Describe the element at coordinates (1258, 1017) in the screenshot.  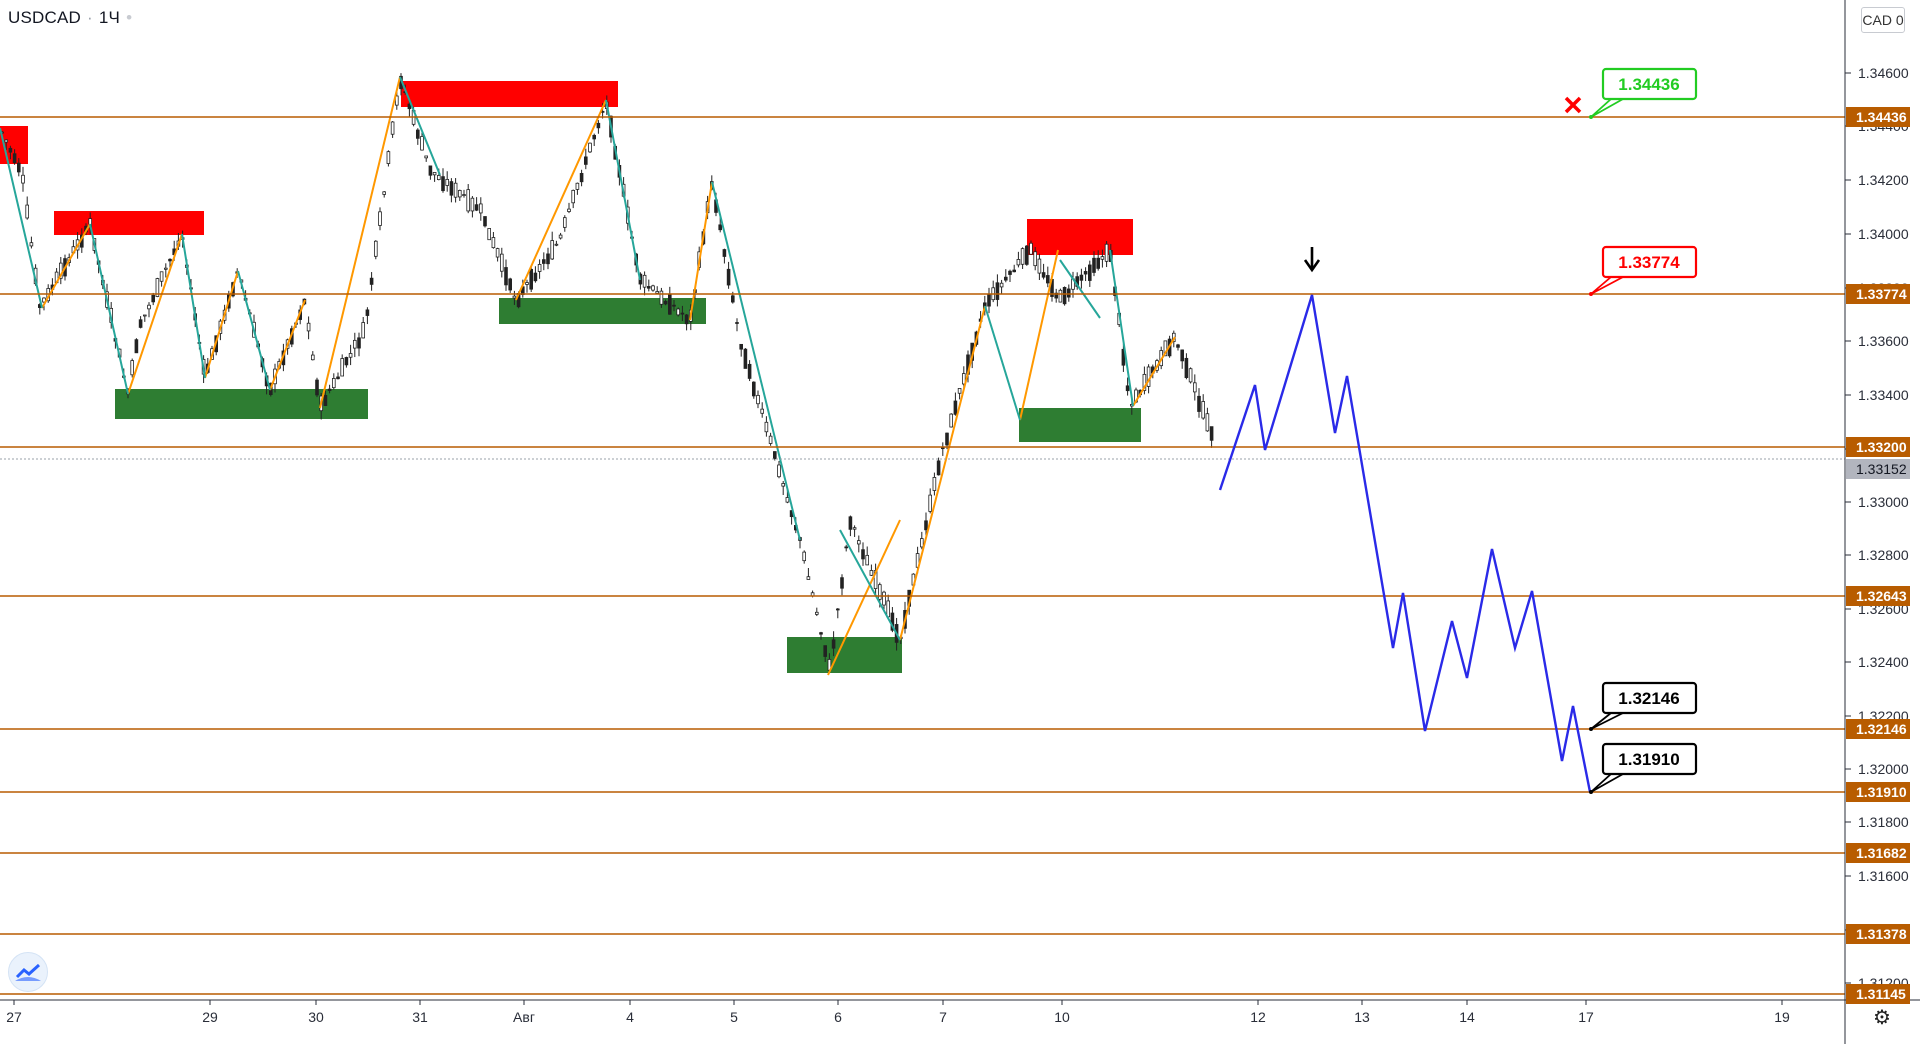
I see `time-tick-label: 12` at that location.